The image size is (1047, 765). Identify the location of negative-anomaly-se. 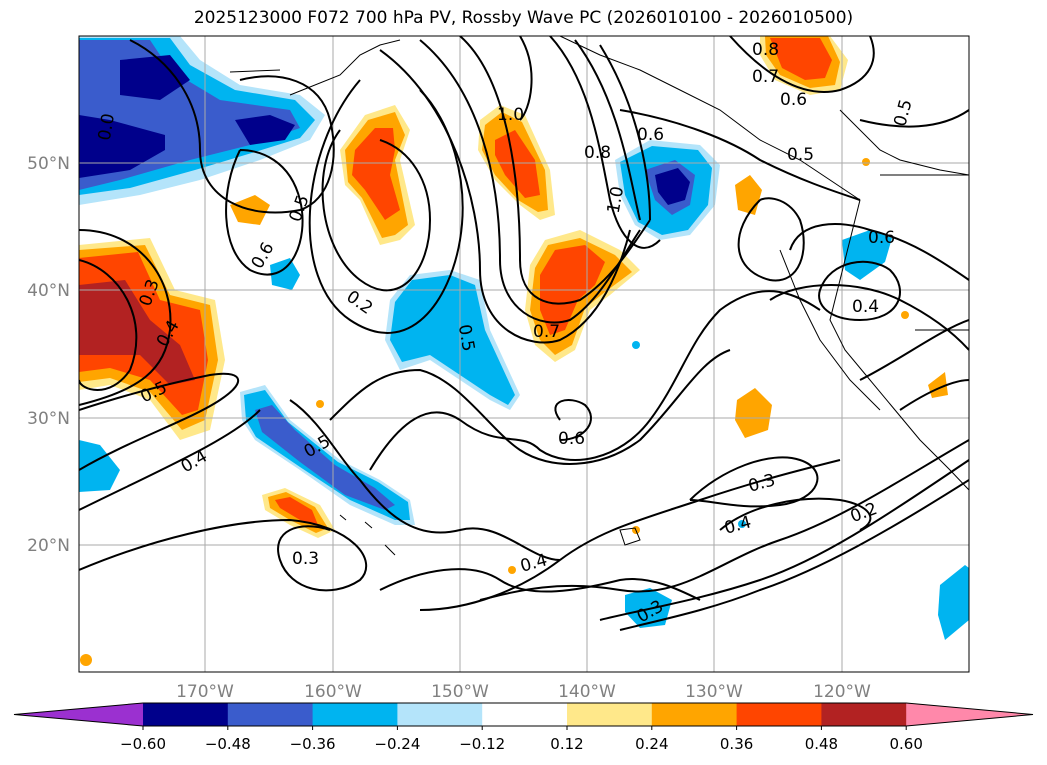
(953, 602).